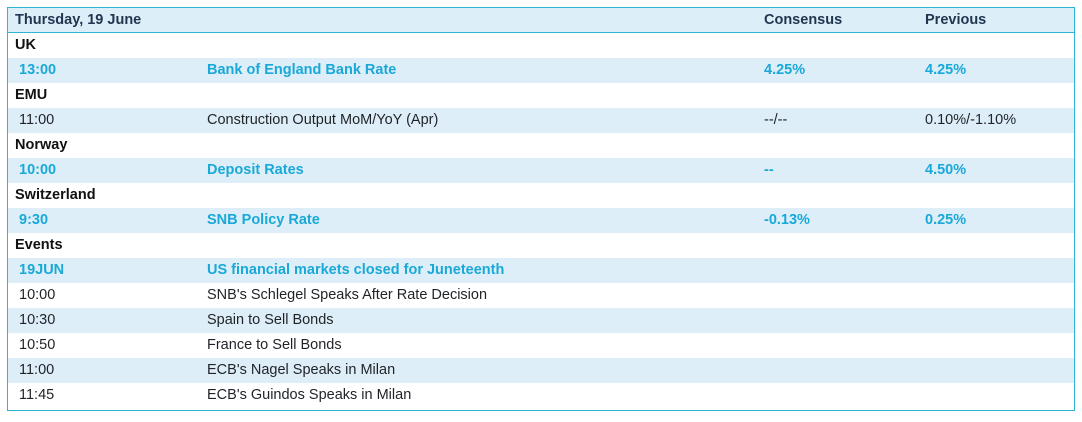 The height and width of the screenshot is (422, 1082). I want to click on row-time: 10:50, so click(37, 345).